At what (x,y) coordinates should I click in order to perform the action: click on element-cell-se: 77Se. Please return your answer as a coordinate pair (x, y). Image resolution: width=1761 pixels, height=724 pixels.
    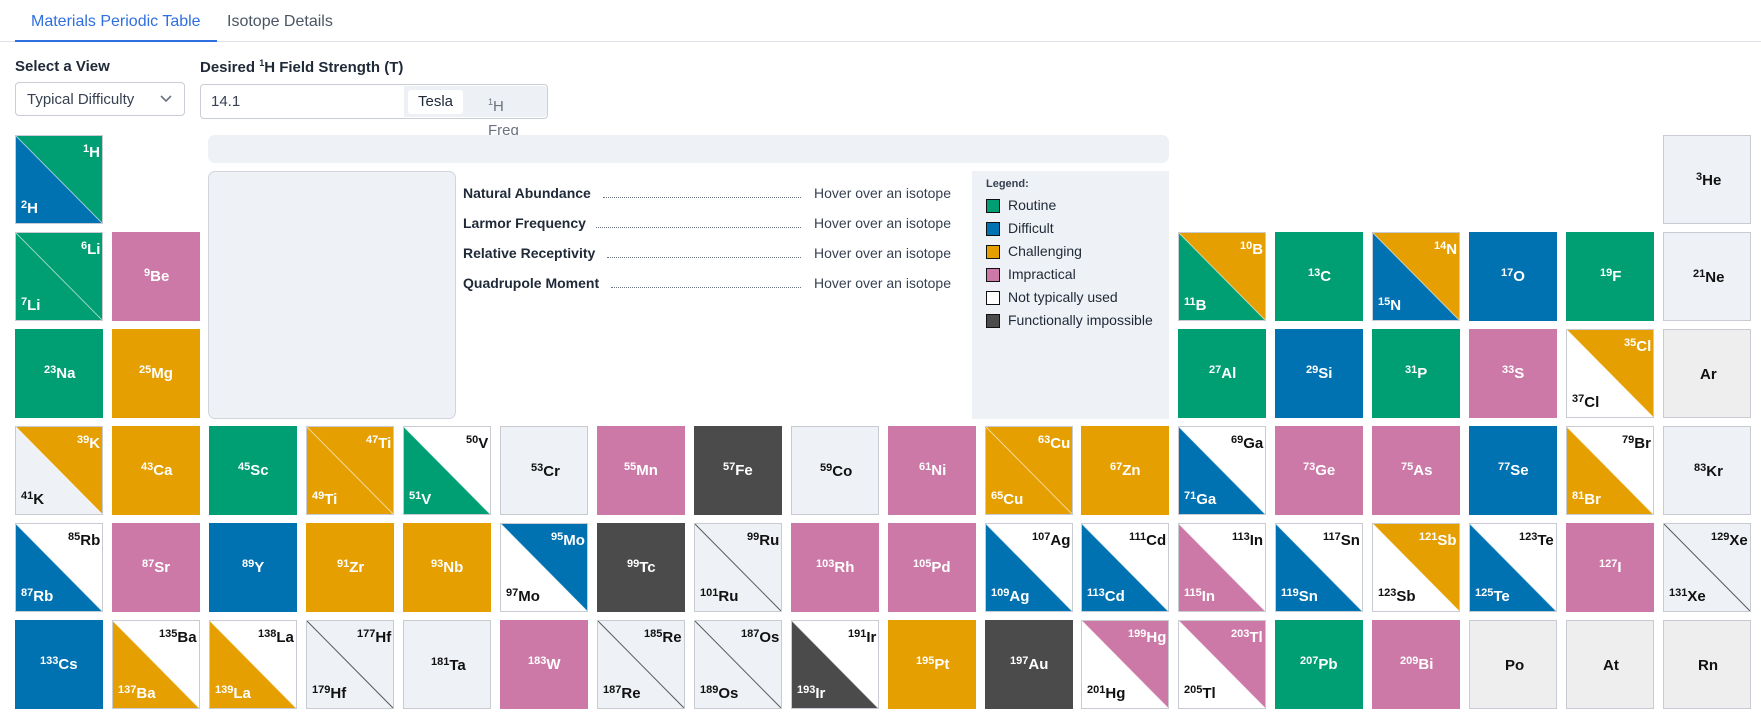
    Looking at the image, I should click on (1513, 470).